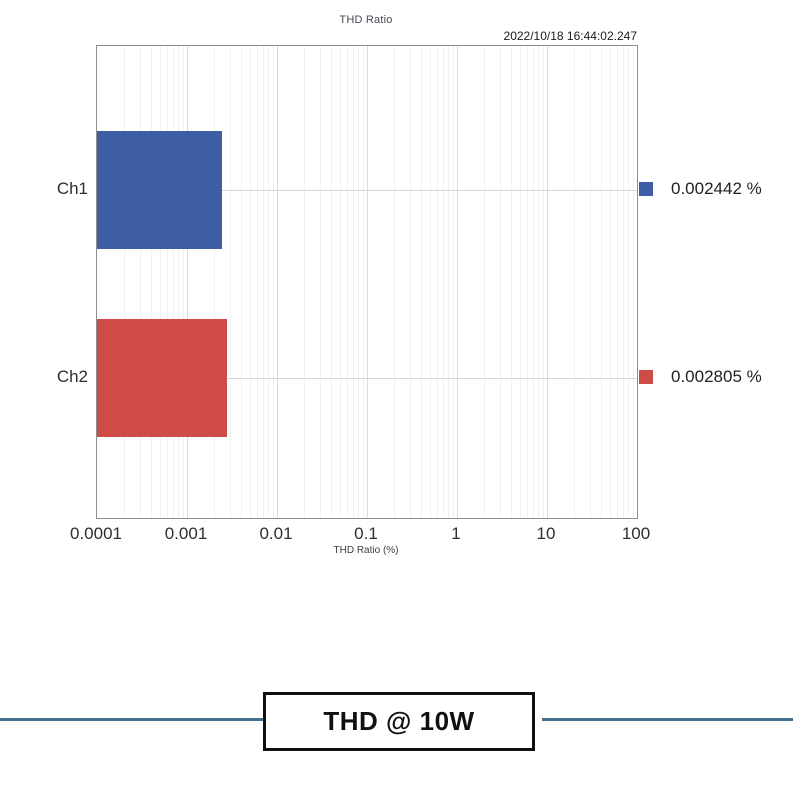 This screenshot has height=800, width=800. Describe the element at coordinates (366, 20) in the screenshot. I see `chart-title: THD Ratio` at that location.